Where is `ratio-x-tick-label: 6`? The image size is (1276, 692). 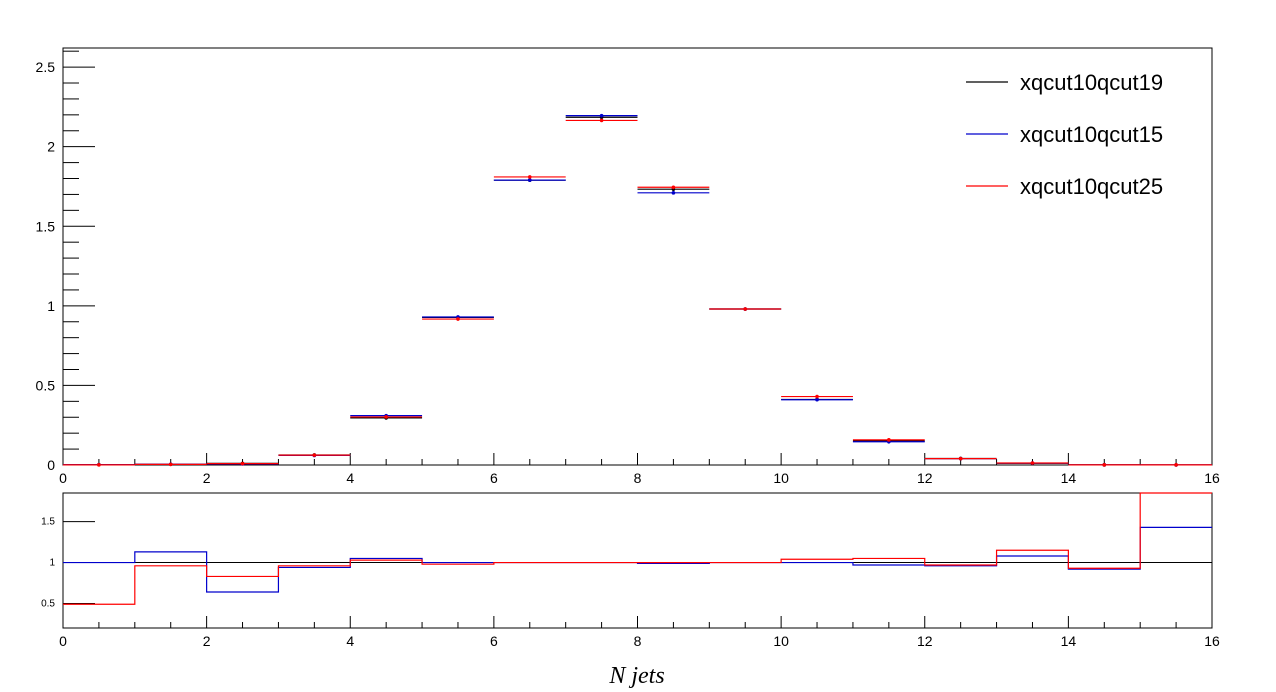 ratio-x-tick-label: 6 is located at coordinates (494, 641).